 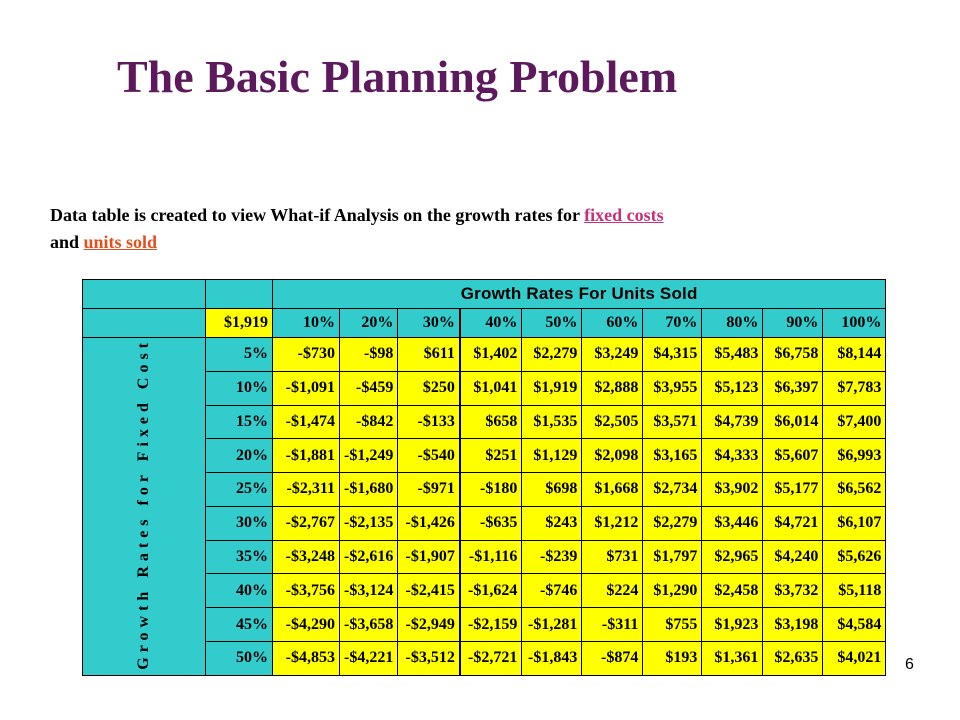 What do you see at coordinates (612, 422) in the screenshot?
I see `data-cell: $2,505` at bounding box center [612, 422].